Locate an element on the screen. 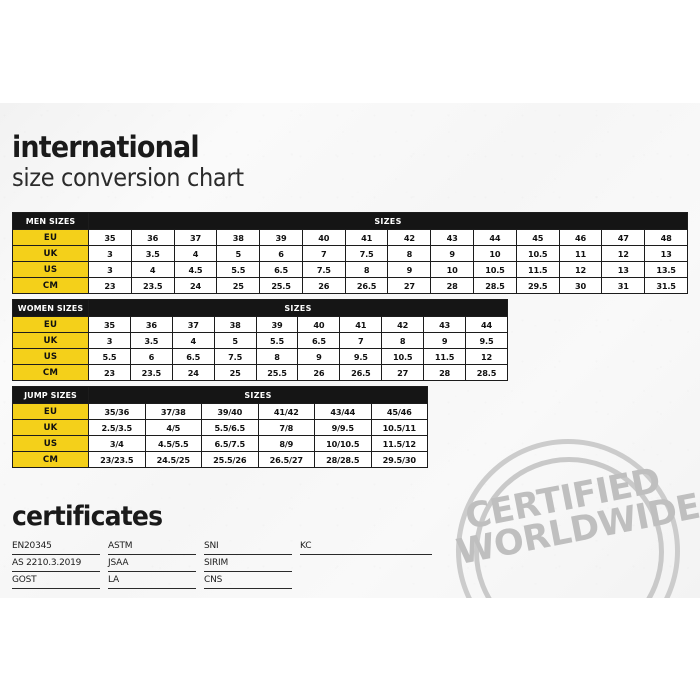 This screenshot has height=700, width=700. certificate-item: SIRIM is located at coordinates (248, 564).